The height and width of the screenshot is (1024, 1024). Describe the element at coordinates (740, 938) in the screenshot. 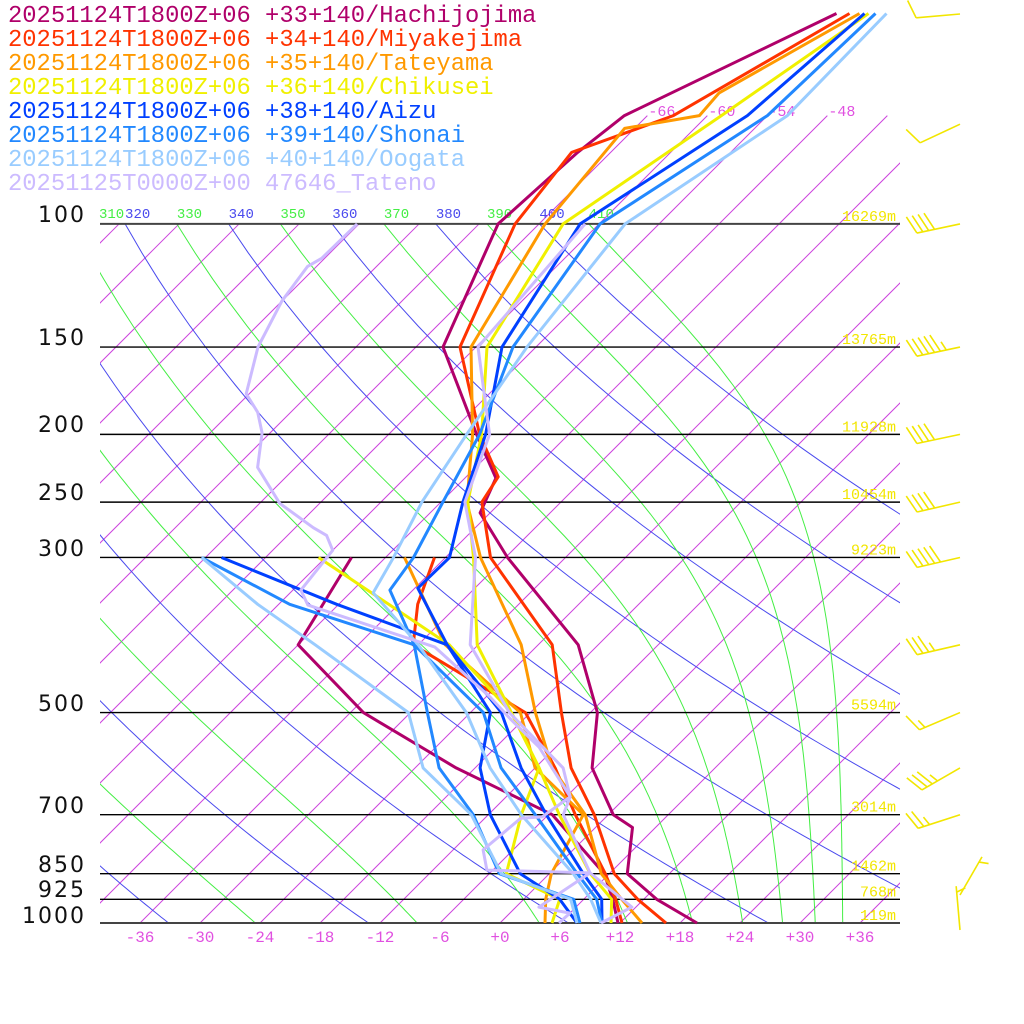

I see `temperature-tick-label: +24` at that location.